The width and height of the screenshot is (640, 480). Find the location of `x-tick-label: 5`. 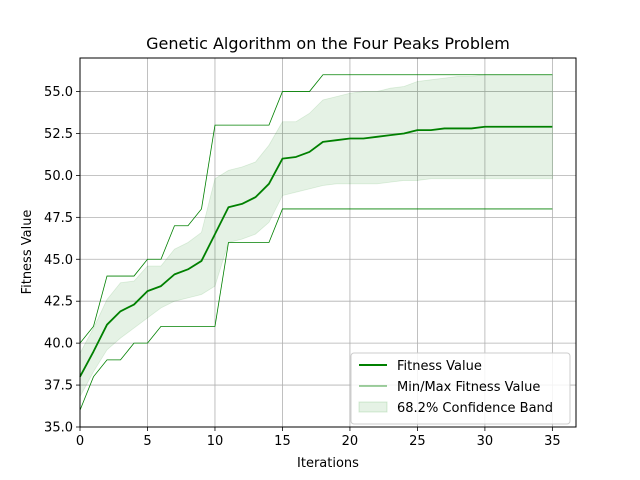

x-tick-label: 5 is located at coordinates (147, 441).